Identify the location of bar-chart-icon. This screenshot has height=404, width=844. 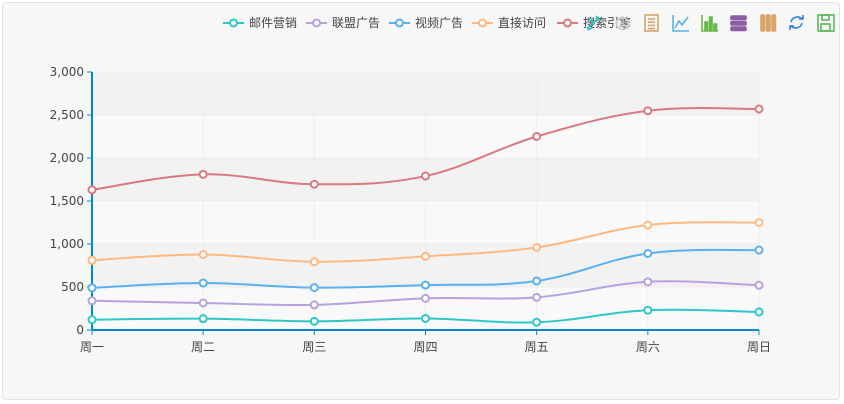
(709, 23).